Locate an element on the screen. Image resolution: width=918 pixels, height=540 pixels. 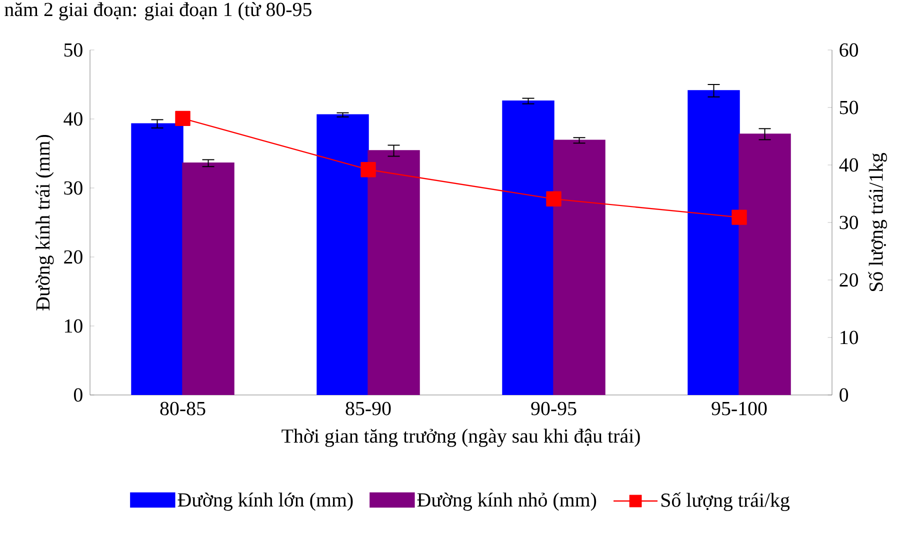
y2-tick-label: 30 is located at coordinates (849, 223).